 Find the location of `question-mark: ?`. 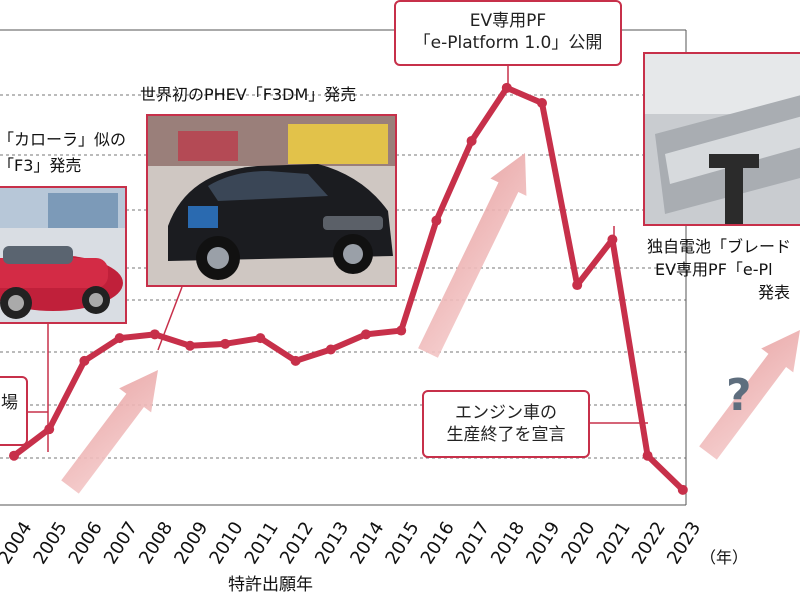

question-mark: ? is located at coordinates (739, 395).